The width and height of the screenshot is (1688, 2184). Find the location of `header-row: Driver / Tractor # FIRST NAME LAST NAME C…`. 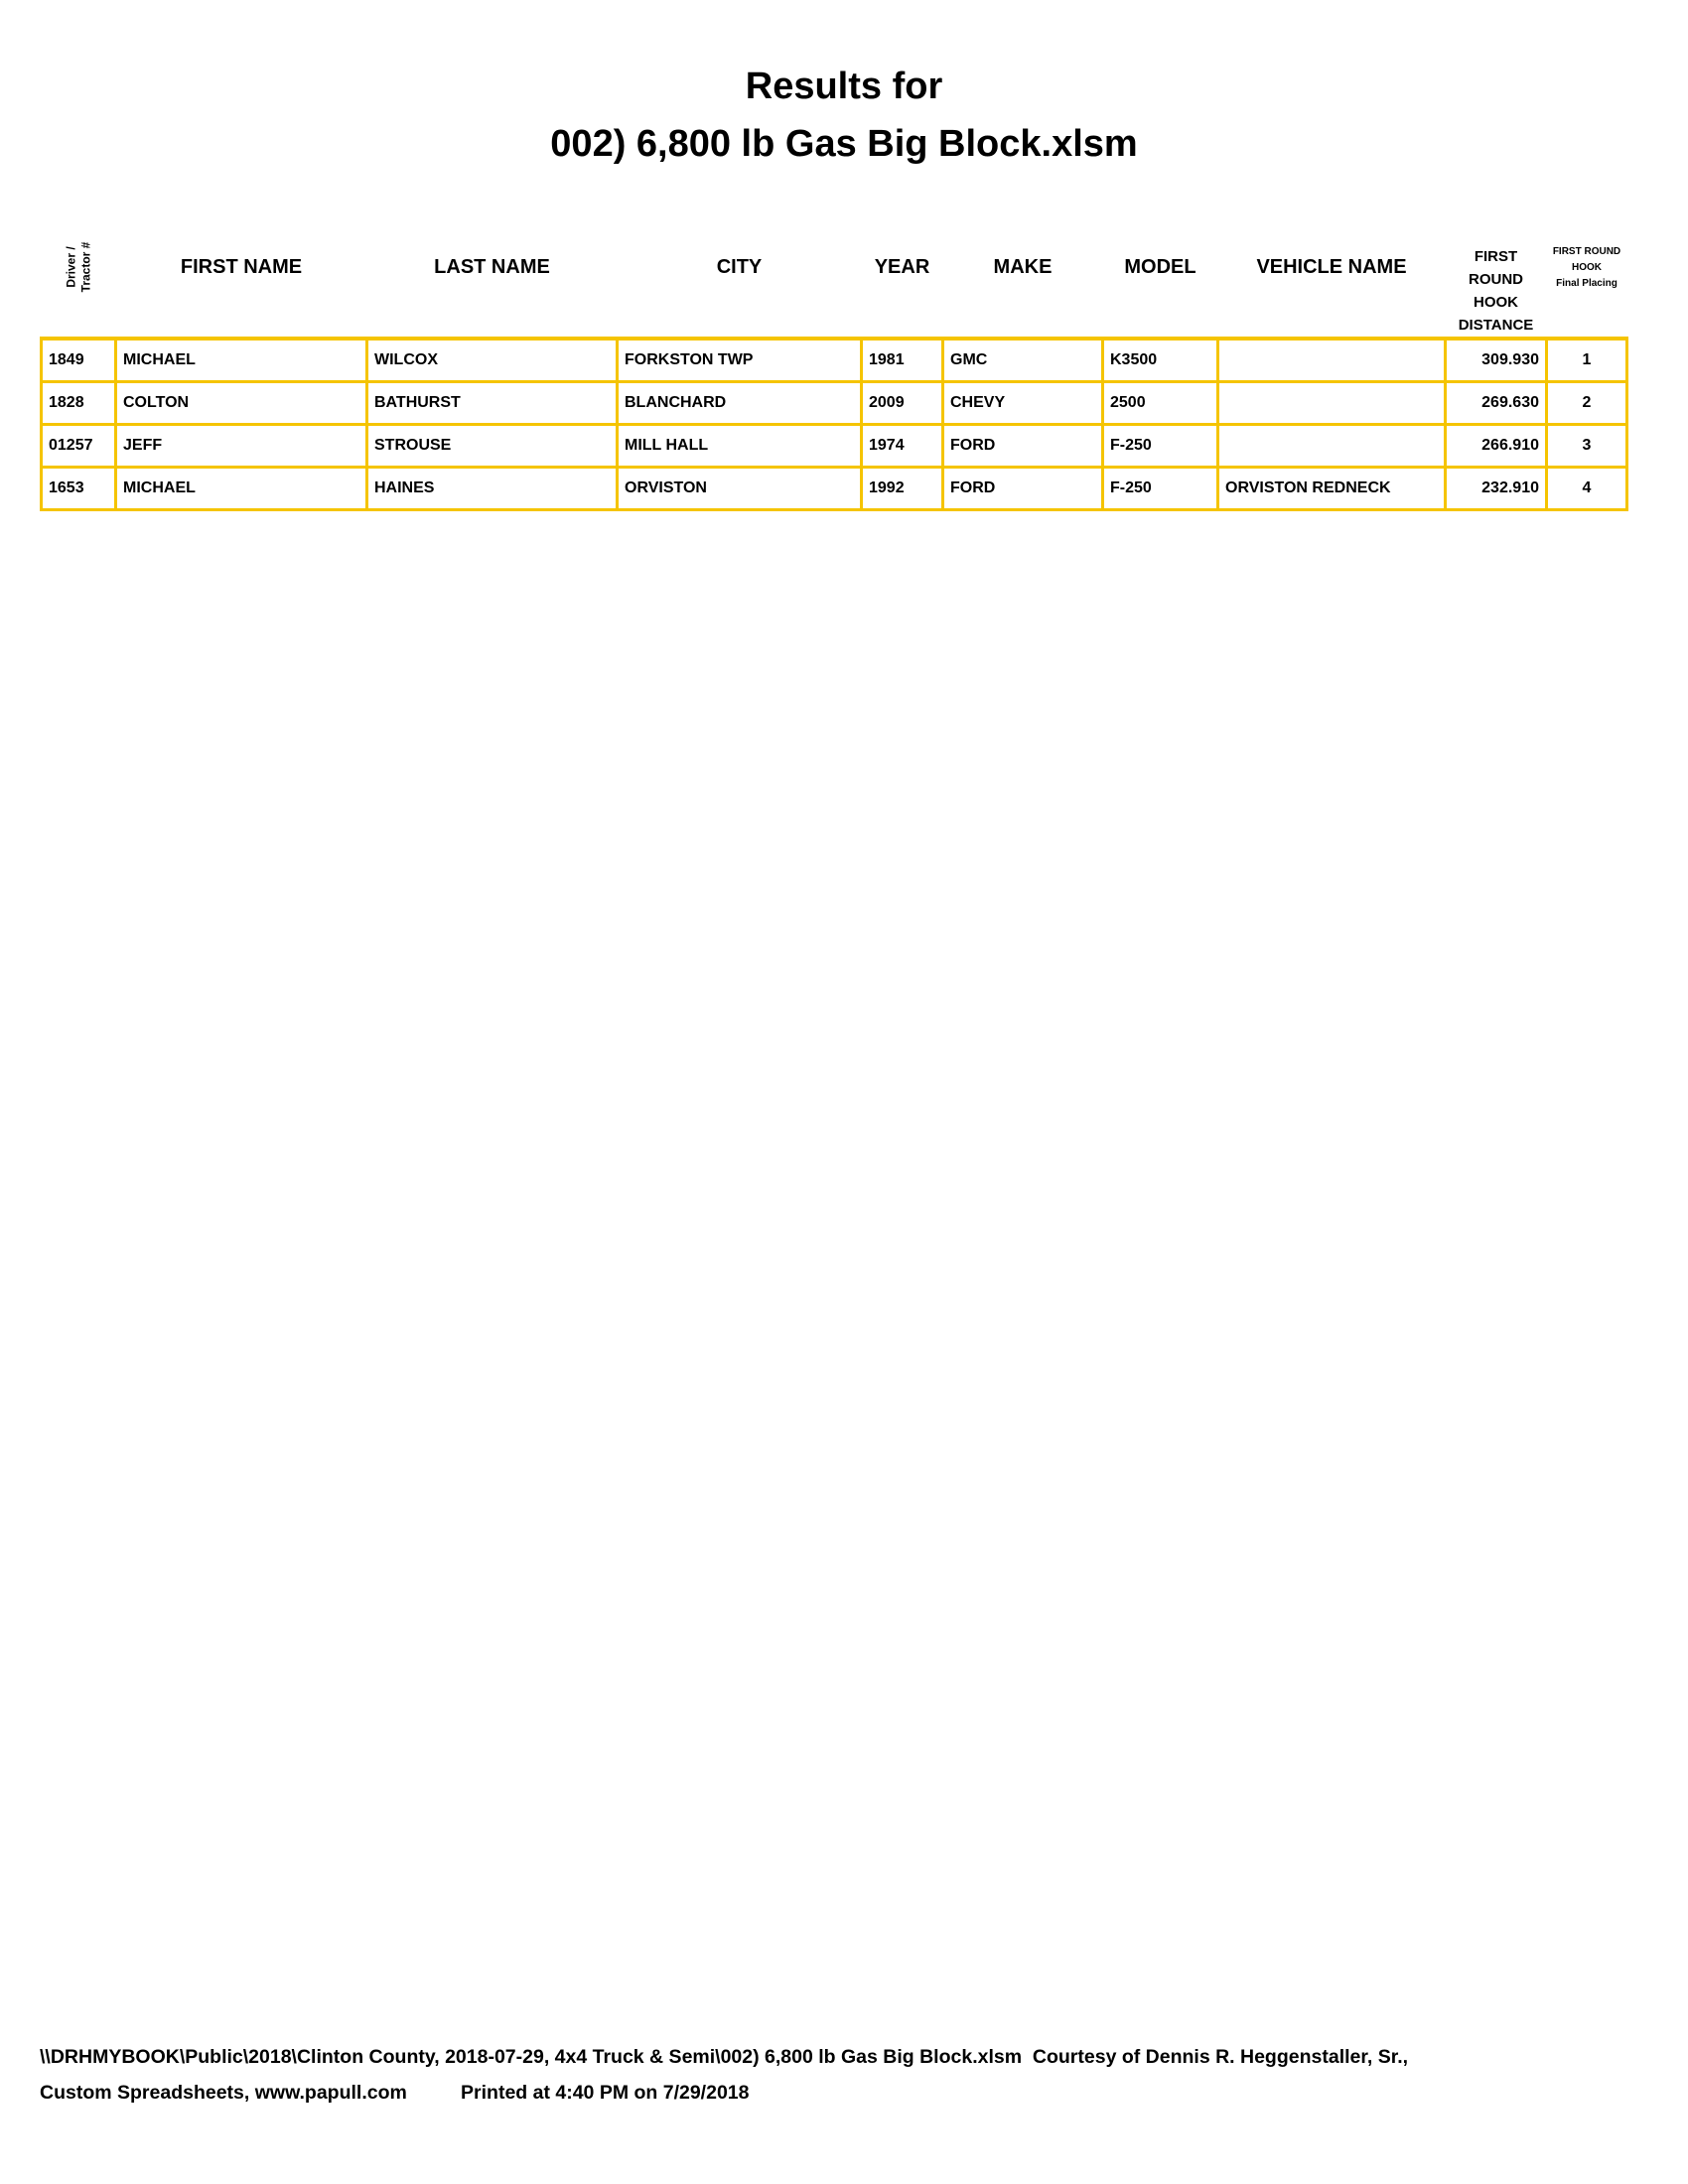

header-row: Driver / Tractor # FIRST NAME LAST NAME C… is located at coordinates (834, 269).